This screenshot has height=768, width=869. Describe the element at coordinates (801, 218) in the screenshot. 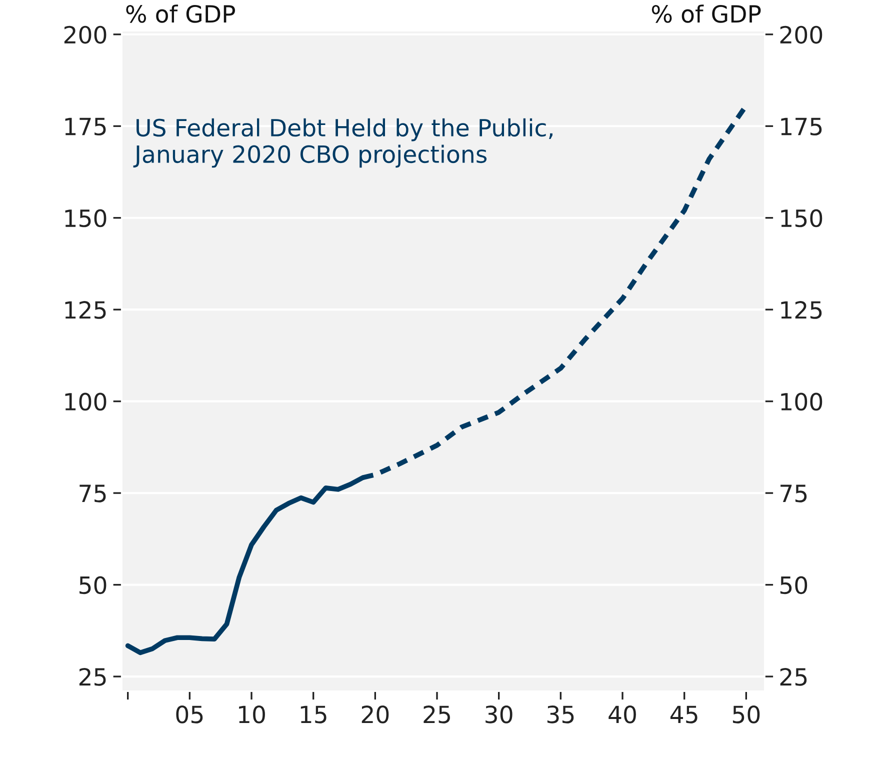

I see `y2-tick-label: 150` at that location.